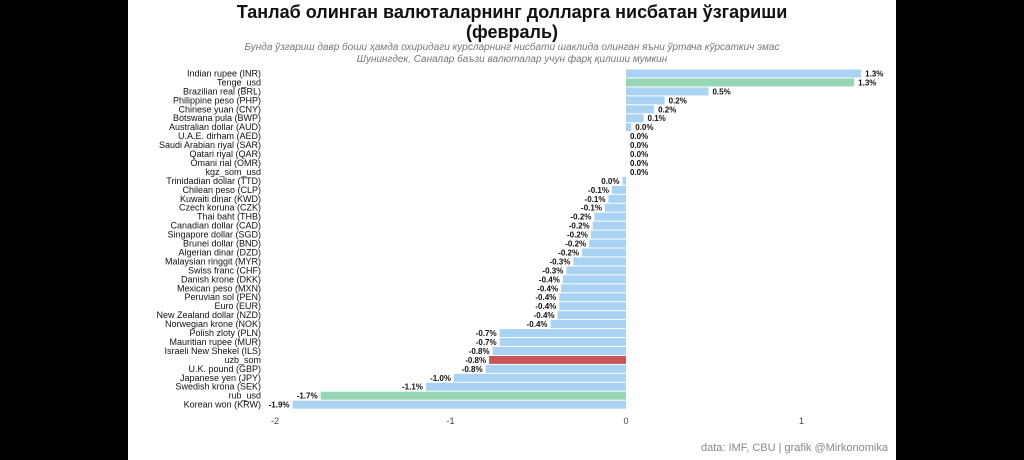 The image size is (1024, 460). Describe the element at coordinates (219, 109) in the screenshot. I see `category-label: Chinese yuan (CNY)` at that location.